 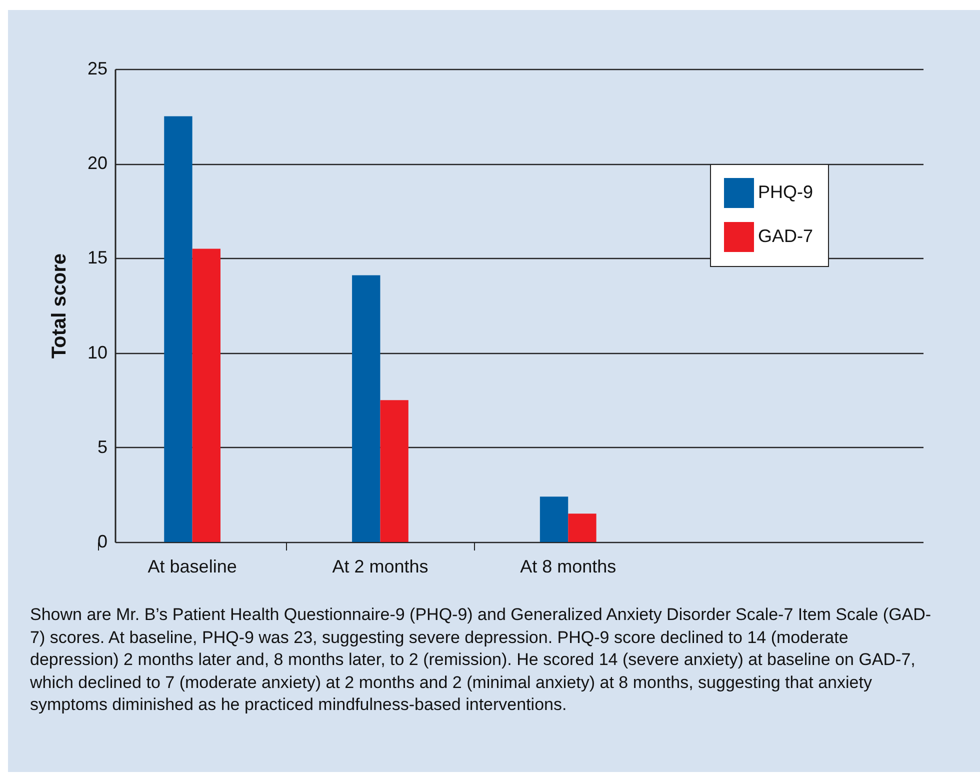 I want to click on legend-label: PHQ-9, so click(x=786, y=192).